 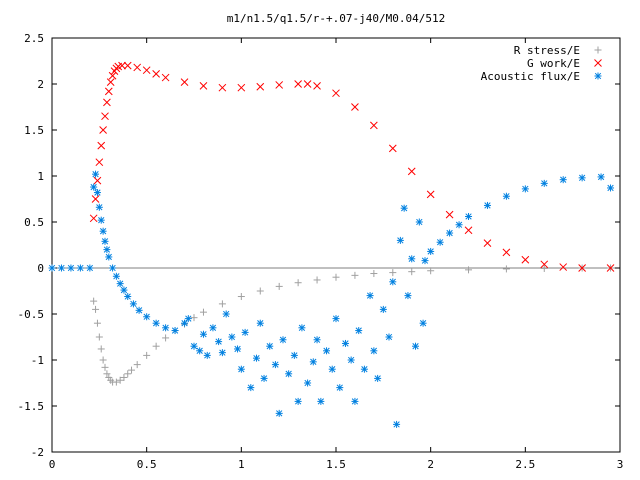 What do you see at coordinates (31, 314) in the screenshot?
I see `y-tick-label: -0.5` at bounding box center [31, 314].